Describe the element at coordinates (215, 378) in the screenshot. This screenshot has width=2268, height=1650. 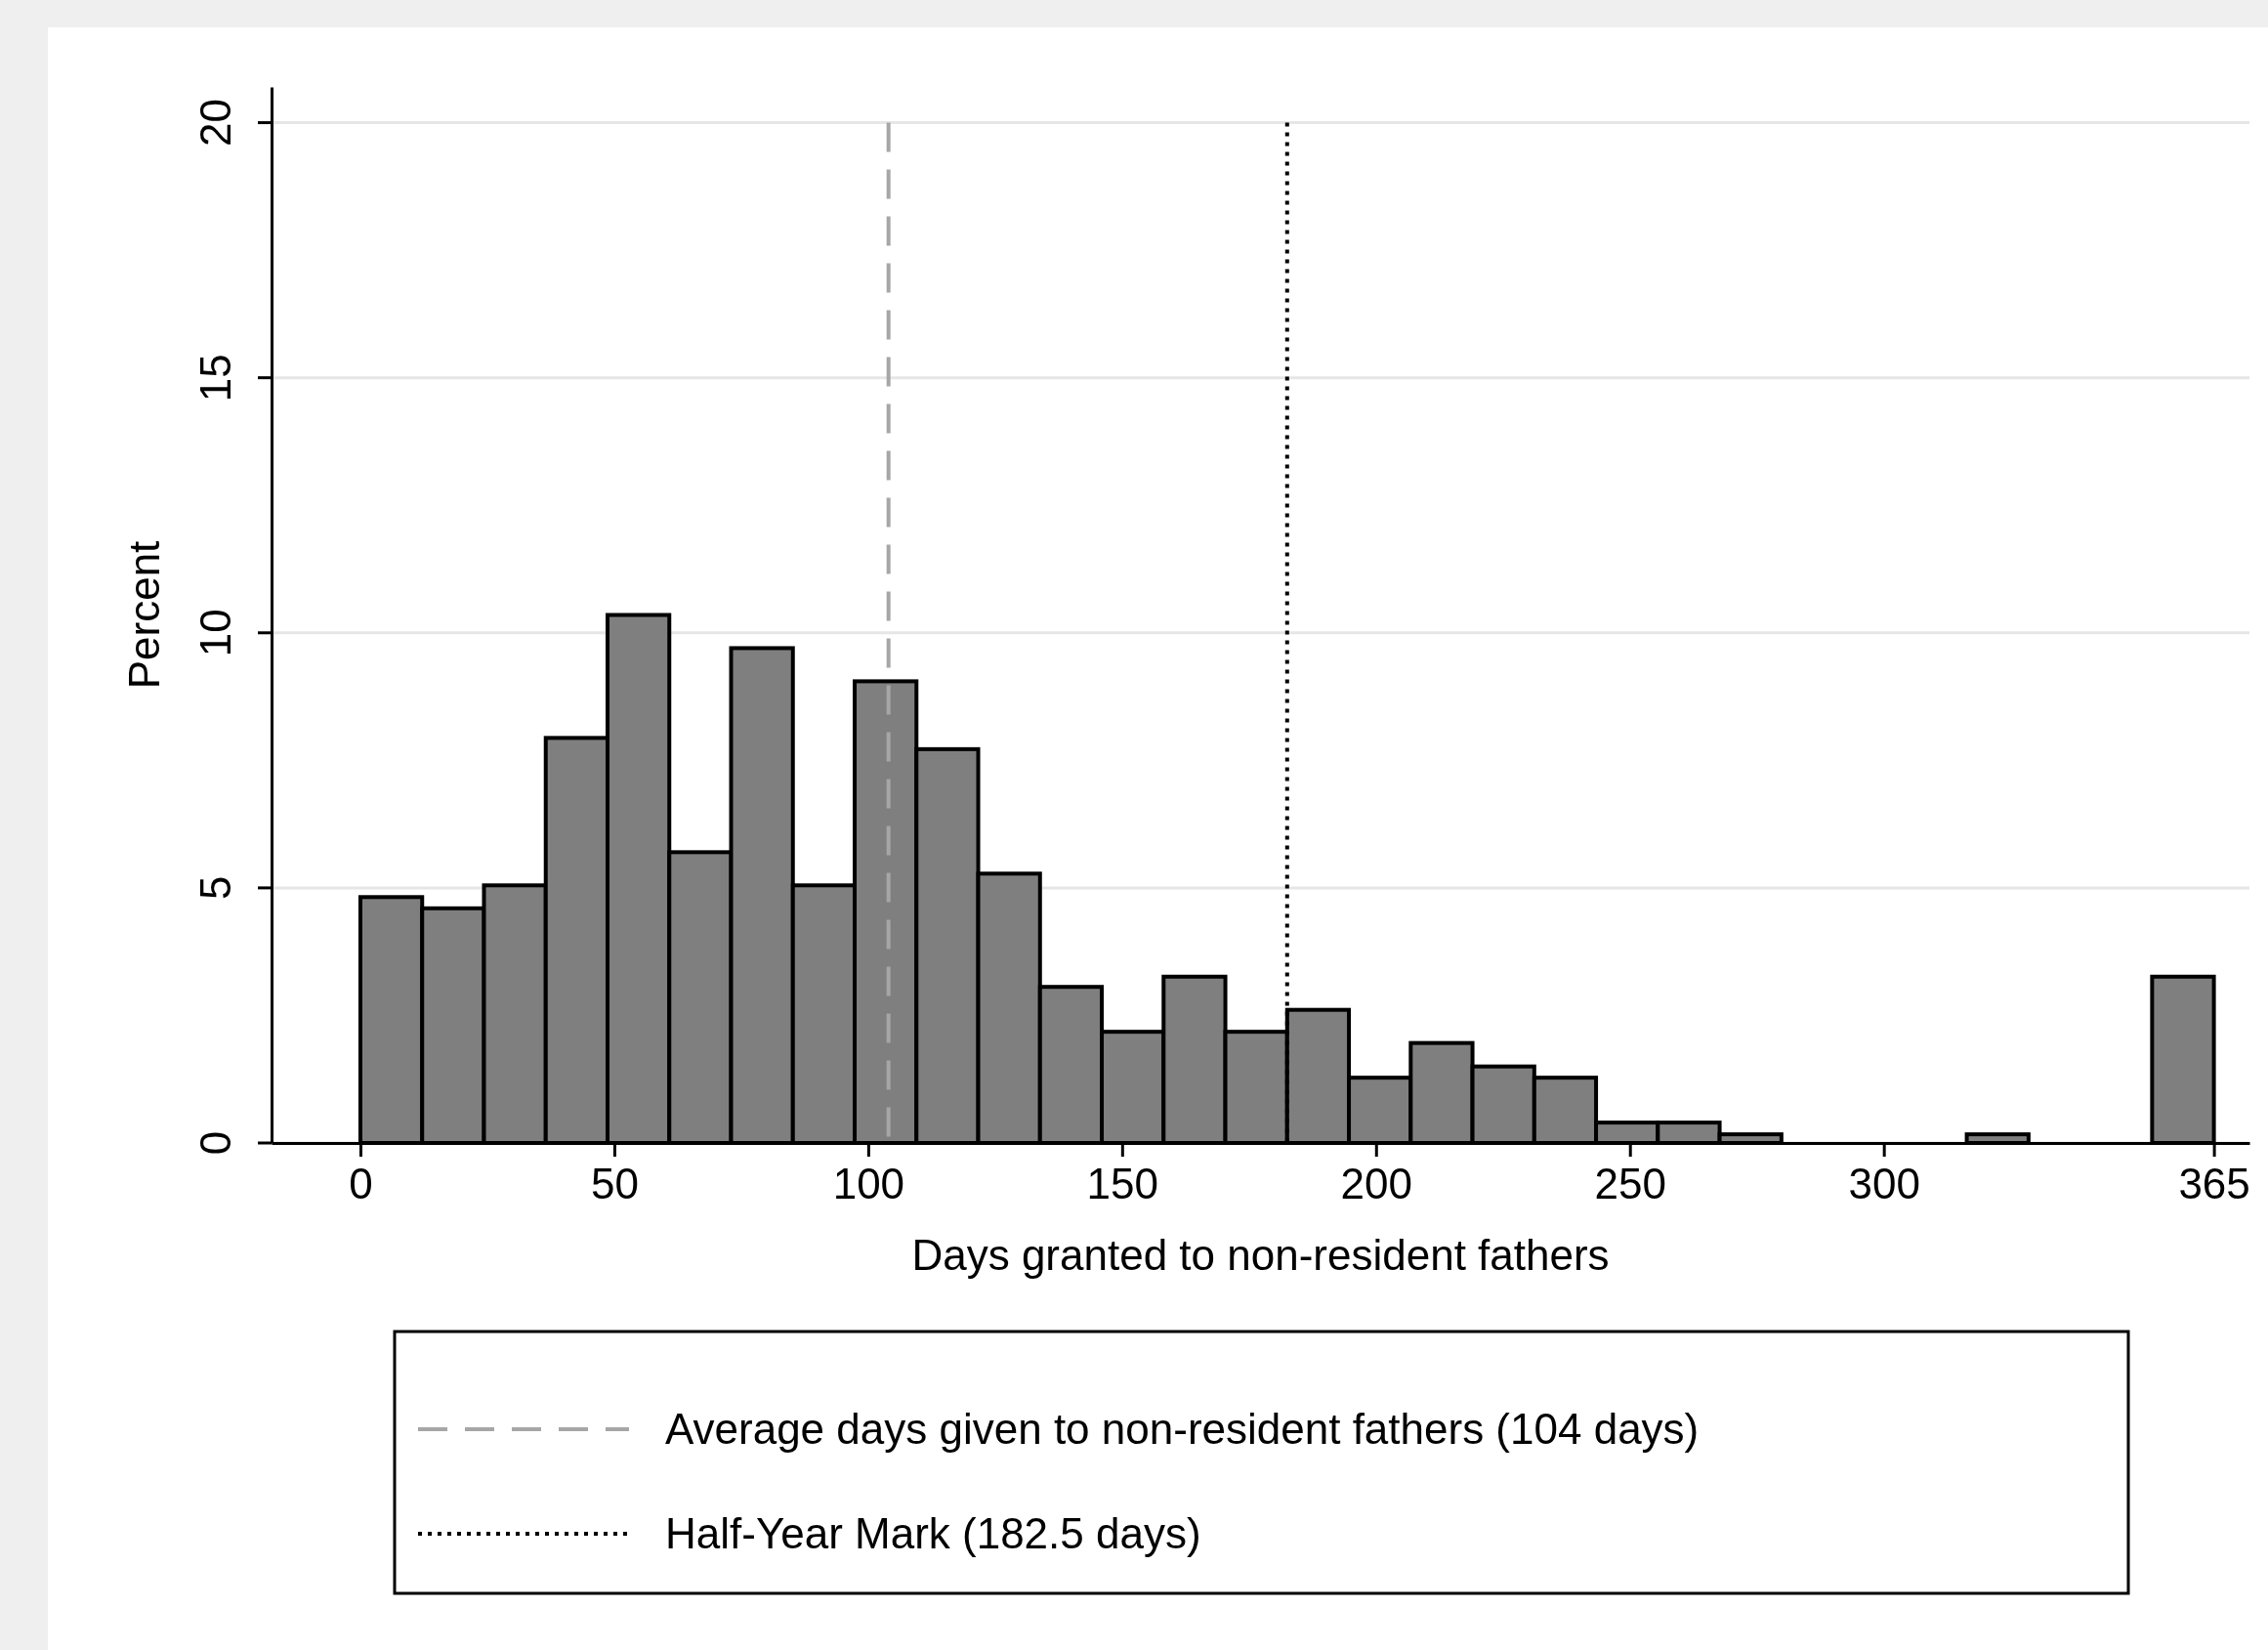
I see `y-tick-label: 15` at that location.